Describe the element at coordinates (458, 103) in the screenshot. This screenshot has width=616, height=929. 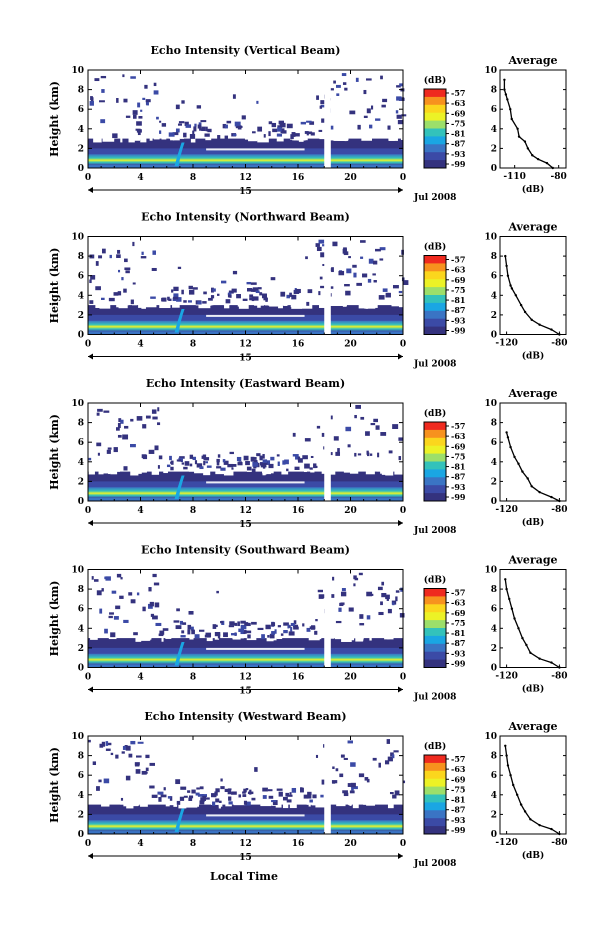
I see `colorbar-tick-label: -63` at that location.